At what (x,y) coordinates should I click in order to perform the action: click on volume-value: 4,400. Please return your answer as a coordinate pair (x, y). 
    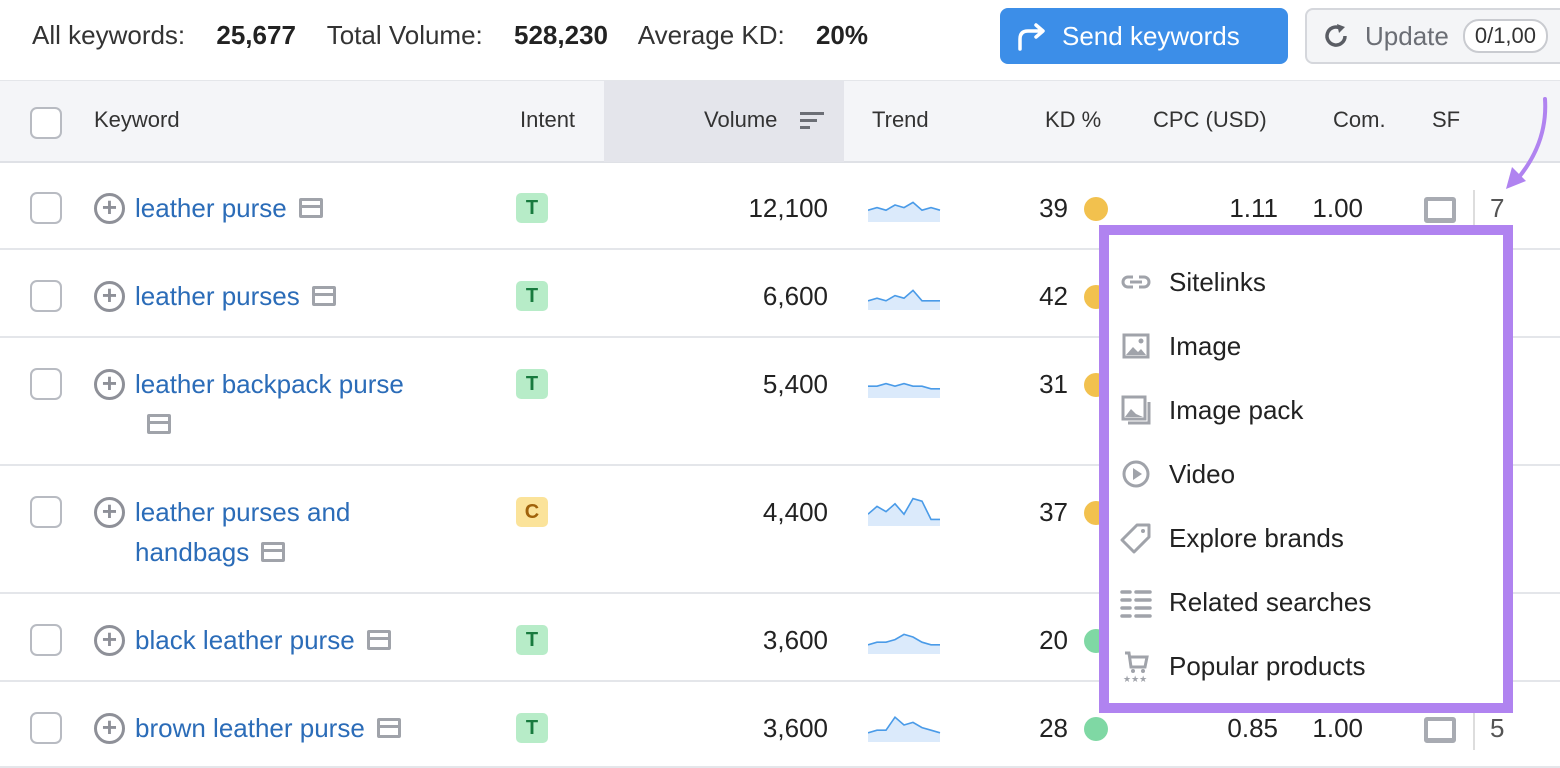
    Looking at the image, I should click on (795, 512).